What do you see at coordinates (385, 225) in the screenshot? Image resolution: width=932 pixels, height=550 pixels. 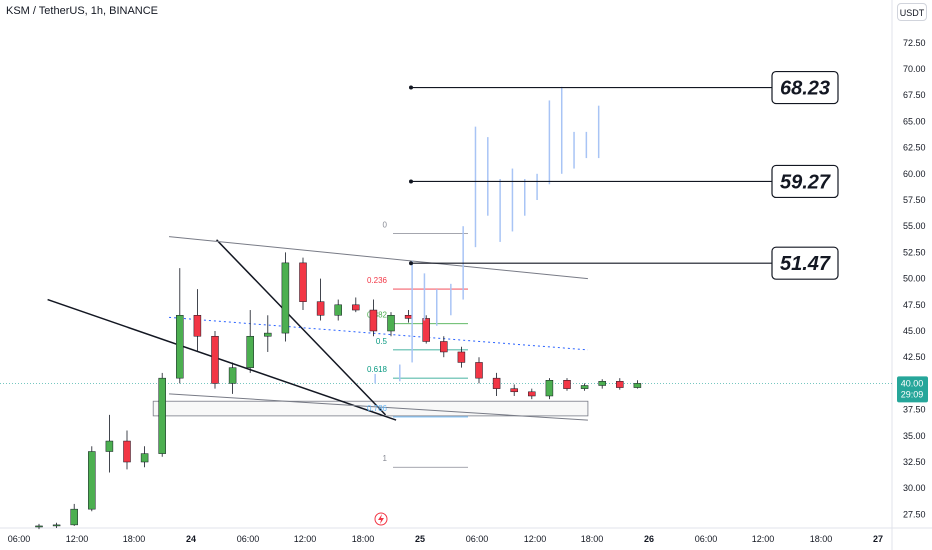 I see `fib-level-label: 0` at bounding box center [385, 225].